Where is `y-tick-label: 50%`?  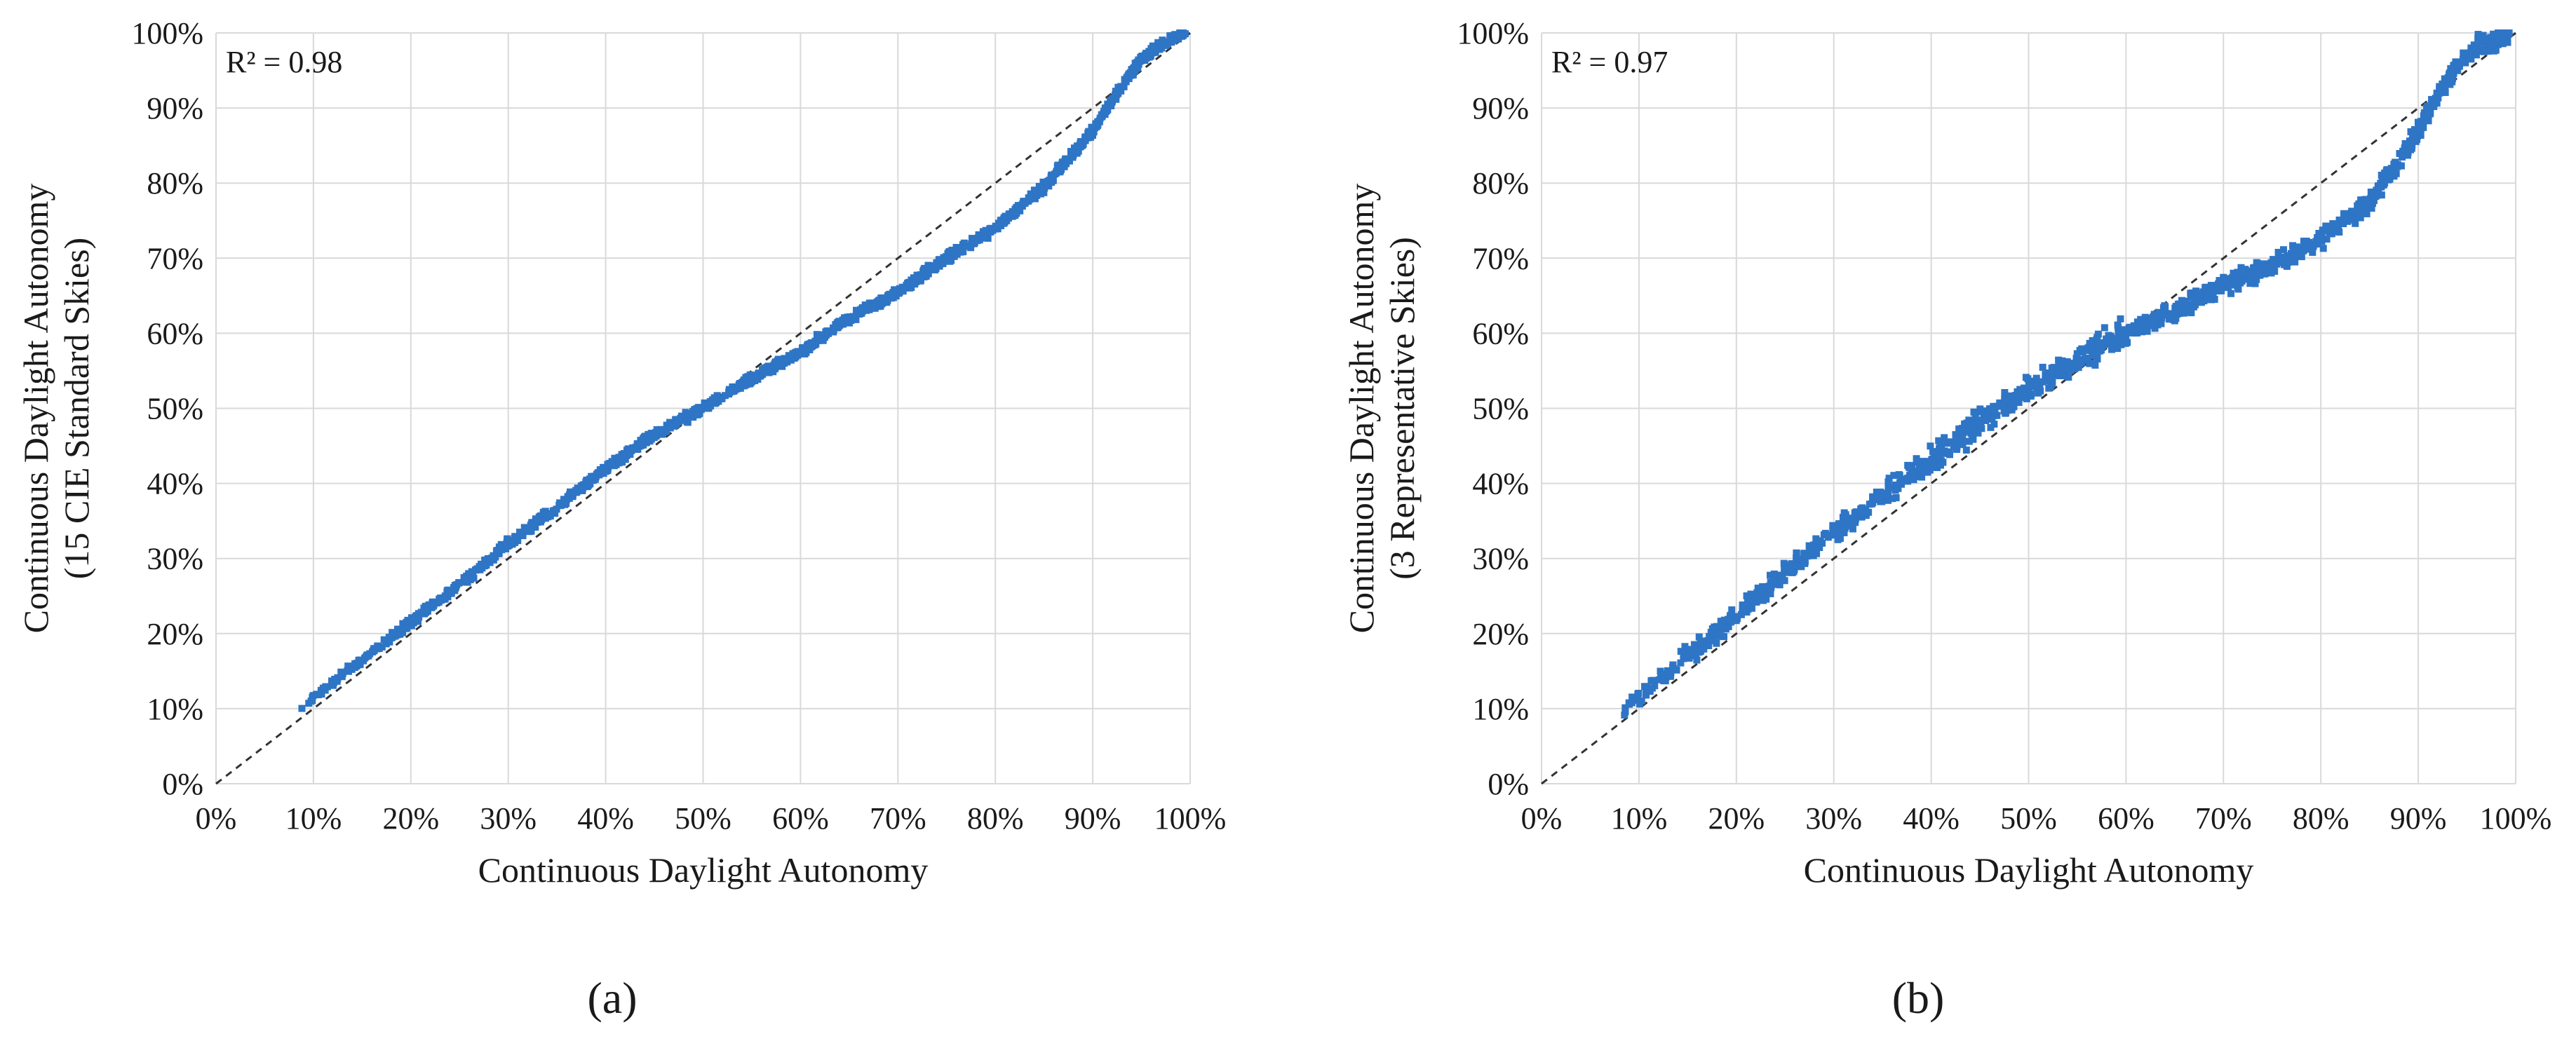
y-tick-label: 50% is located at coordinates (1500, 409).